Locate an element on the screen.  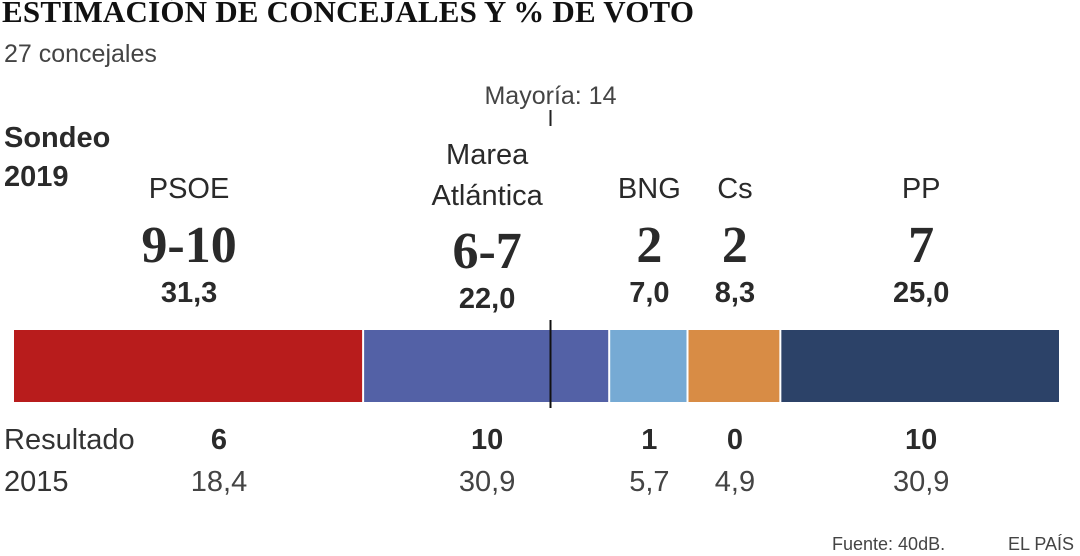
vote-pct-2015-marea-atlntica: 30,9 is located at coordinates (487, 482).